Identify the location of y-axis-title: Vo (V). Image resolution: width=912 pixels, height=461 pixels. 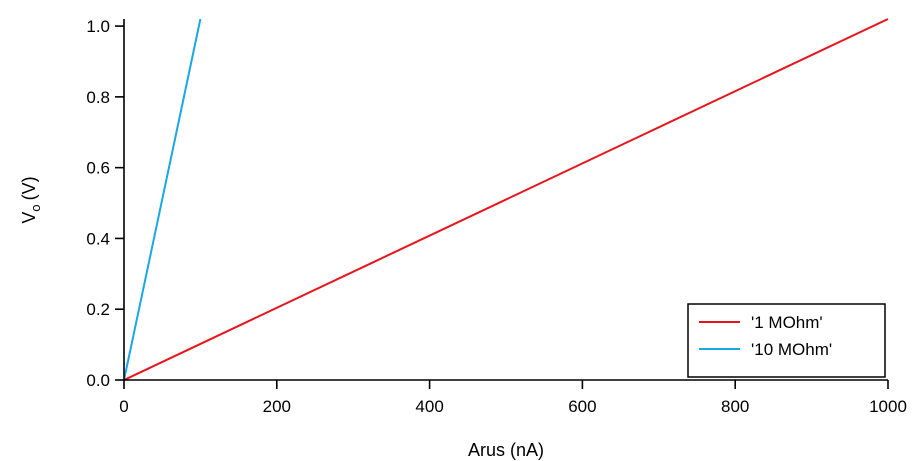
(31, 199).